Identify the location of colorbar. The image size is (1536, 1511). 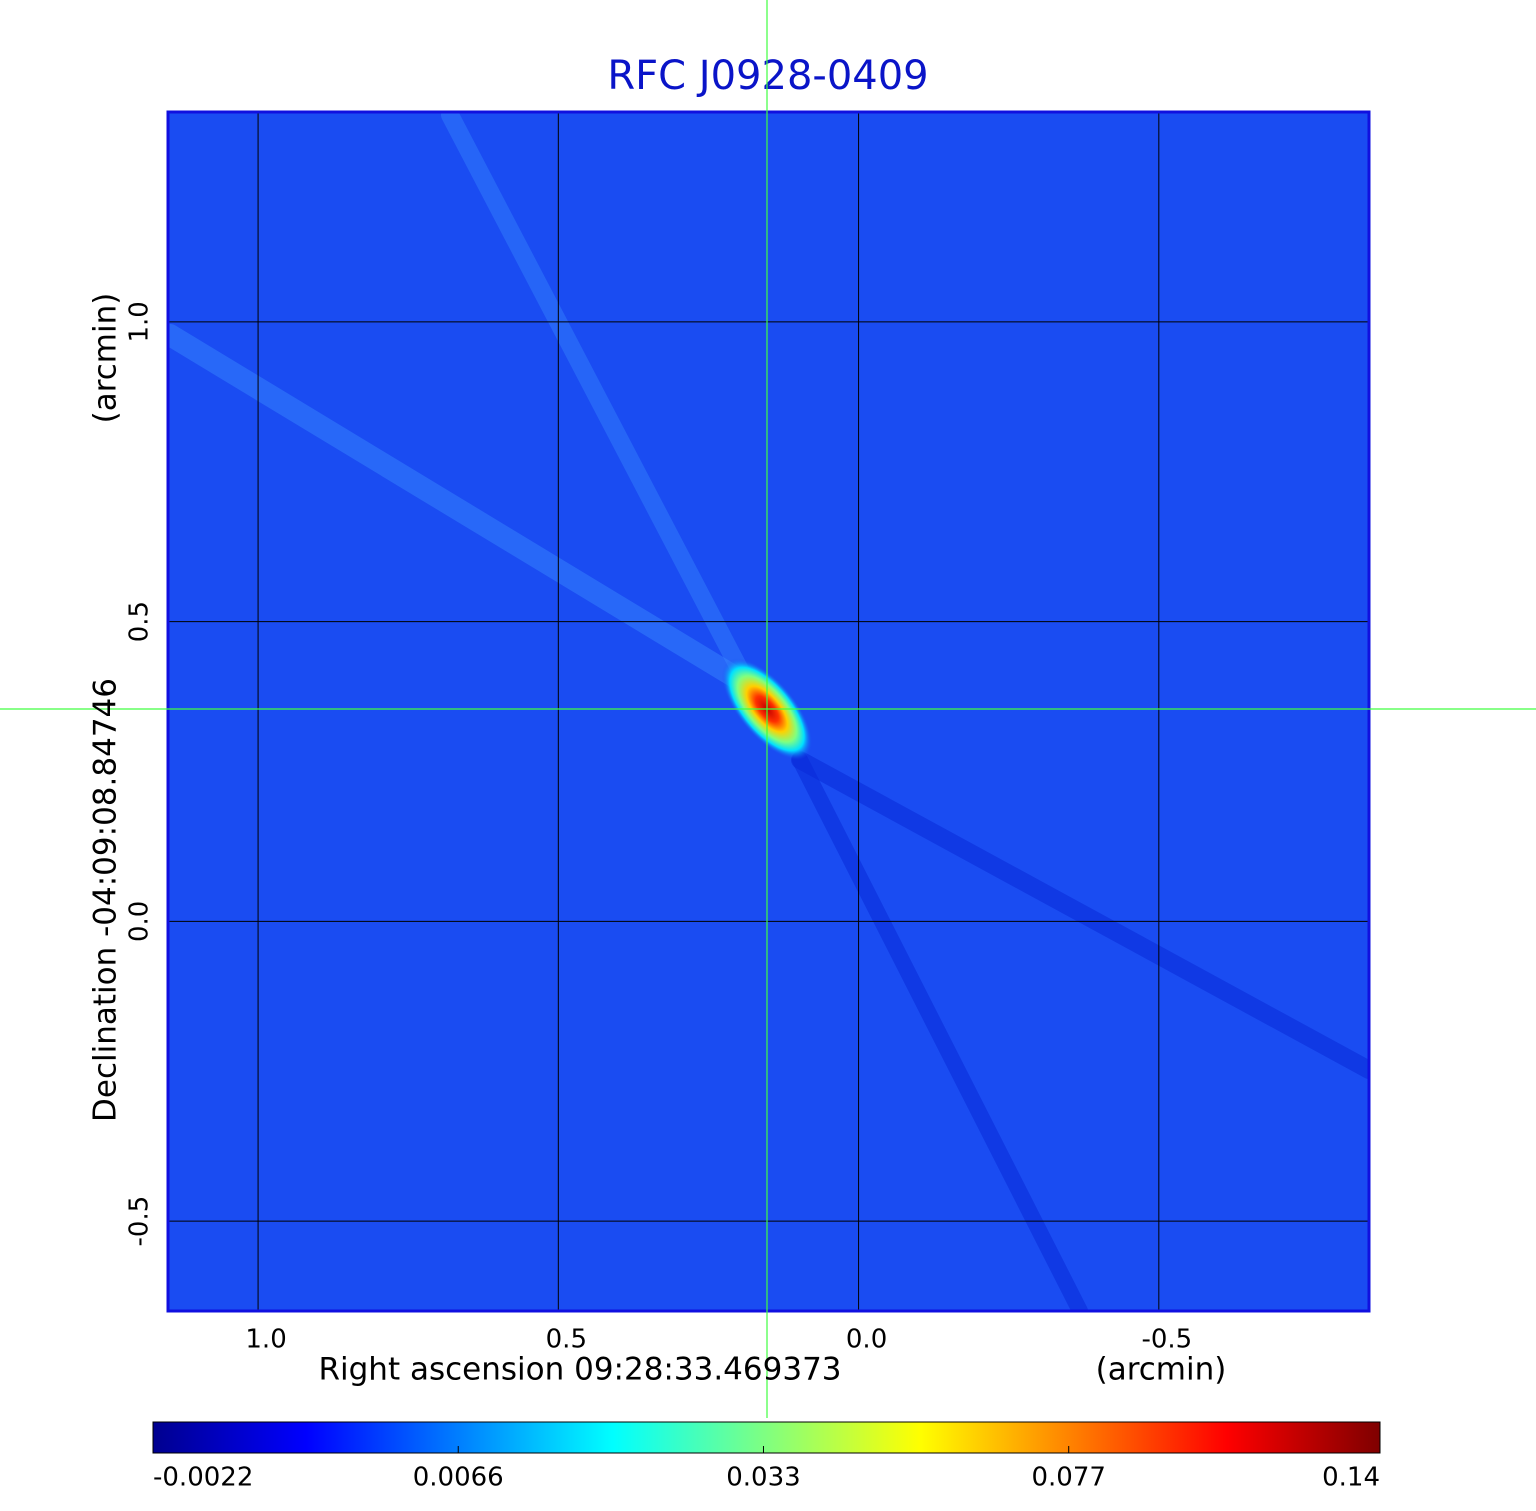
(766, 1437).